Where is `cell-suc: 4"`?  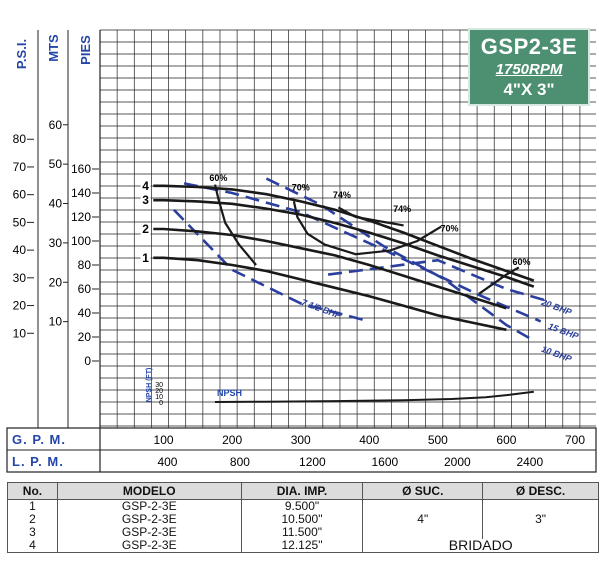 cell-suc: 4" is located at coordinates (423, 519).